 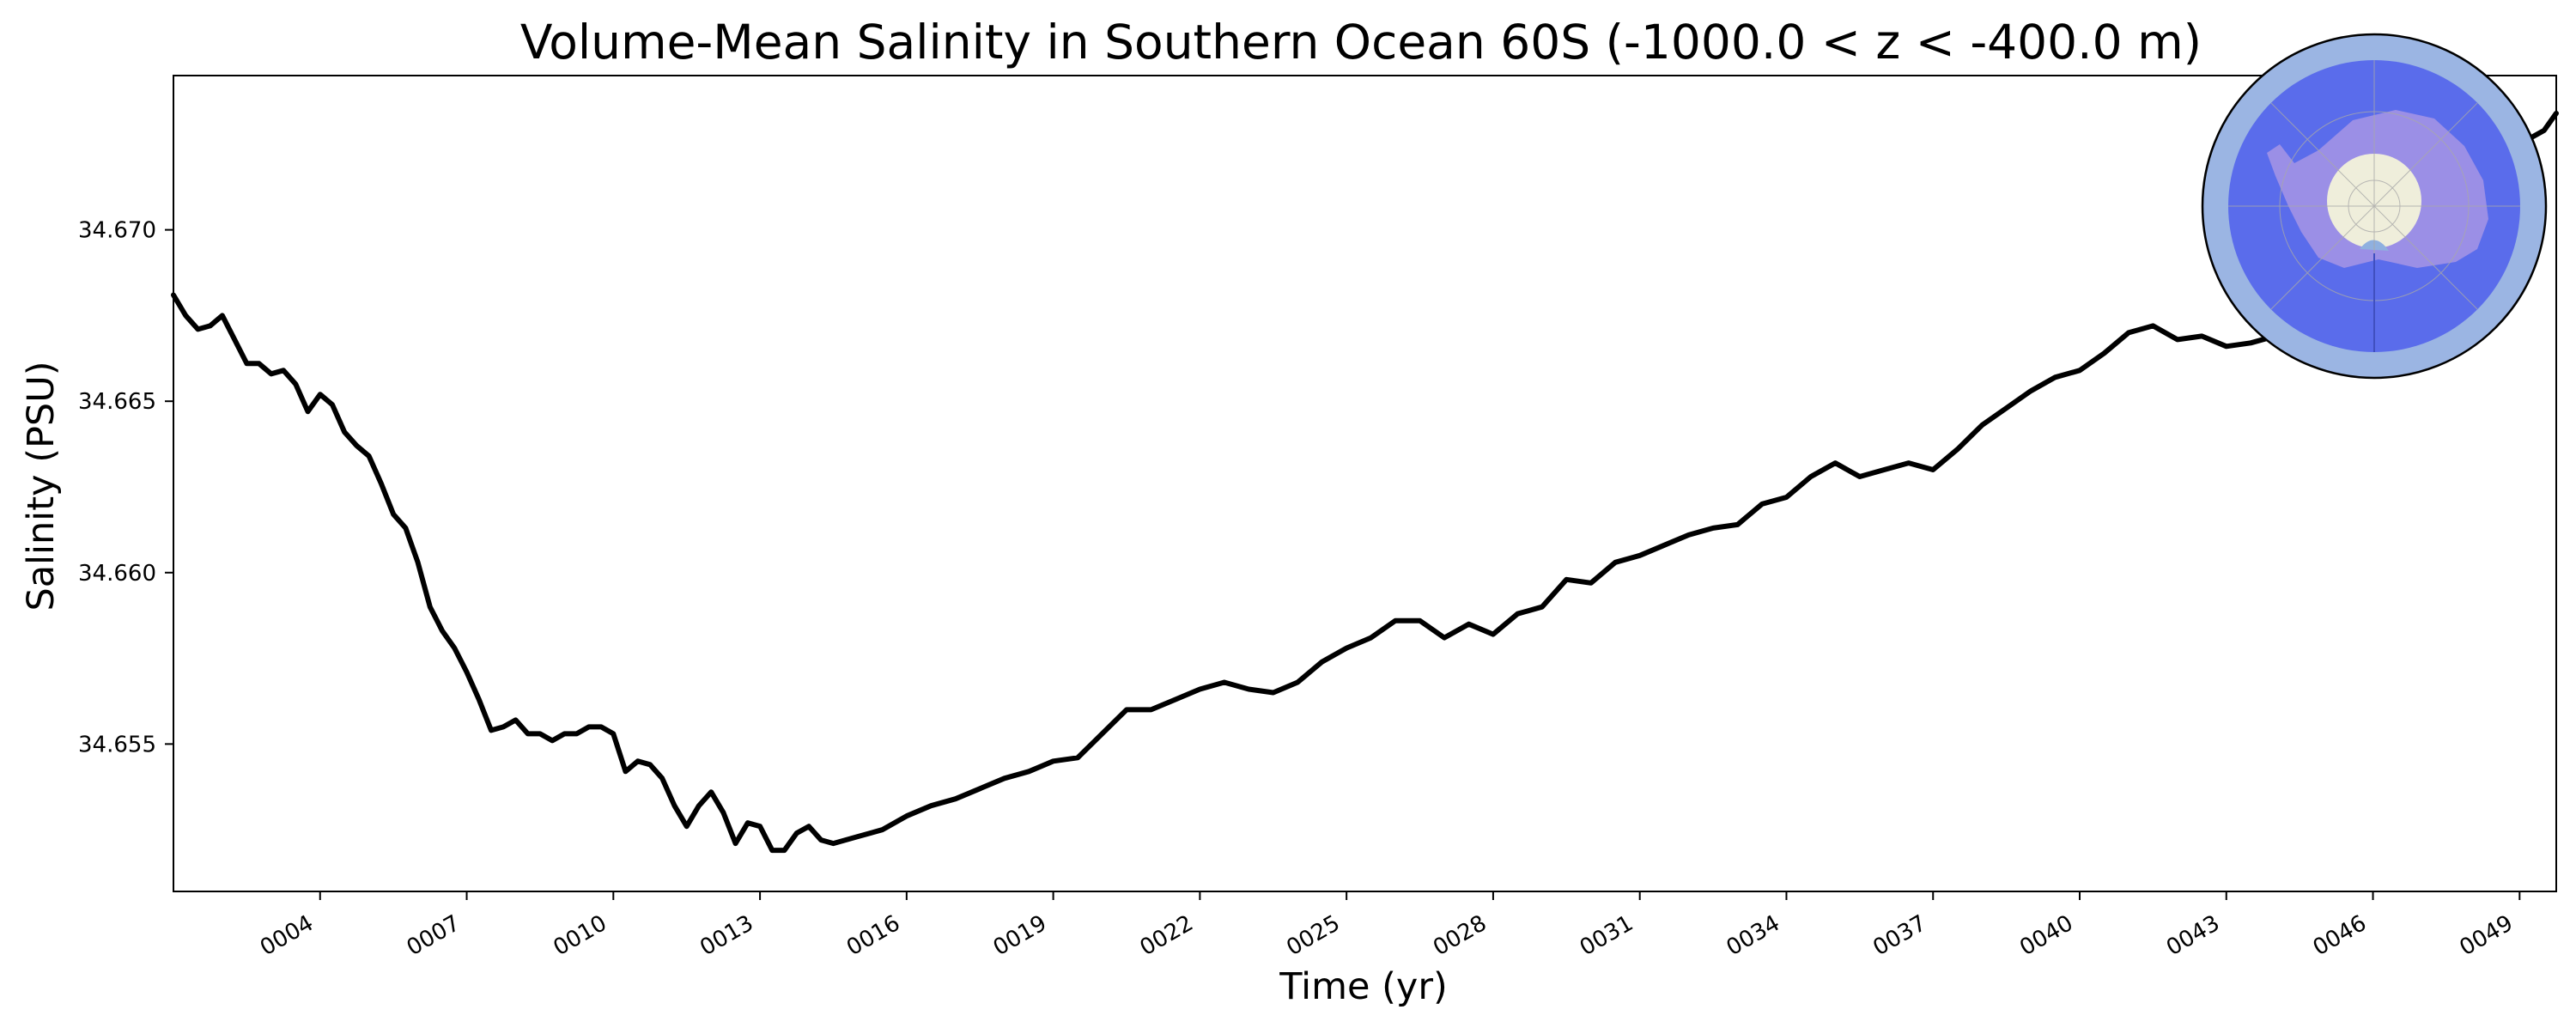 I want to click on y-tick-label: 34.665, so click(x=117, y=402).